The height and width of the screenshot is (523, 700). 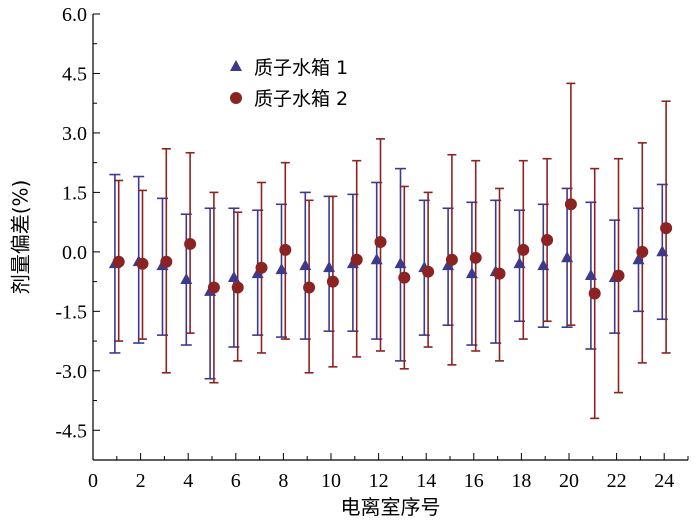 What do you see at coordinates (236, 98) in the screenshot?
I see `legend-marker-circle` at bounding box center [236, 98].